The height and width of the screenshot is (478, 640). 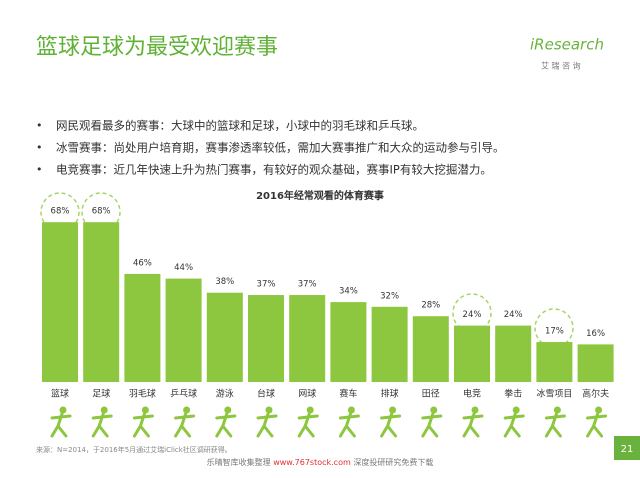 What do you see at coordinates (240, 462) in the screenshot?
I see `footer-prefix: 乐晴智库收集整理` at bounding box center [240, 462].